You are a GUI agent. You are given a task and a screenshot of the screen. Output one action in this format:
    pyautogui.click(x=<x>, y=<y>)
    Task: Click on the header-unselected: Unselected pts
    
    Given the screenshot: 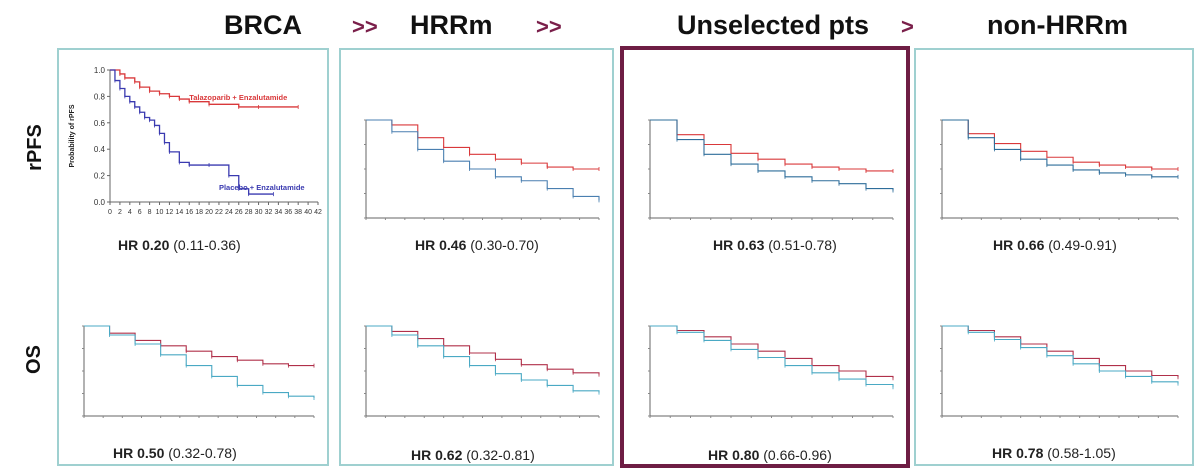 What is the action you would take?
    pyautogui.click(x=773, y=25)
    